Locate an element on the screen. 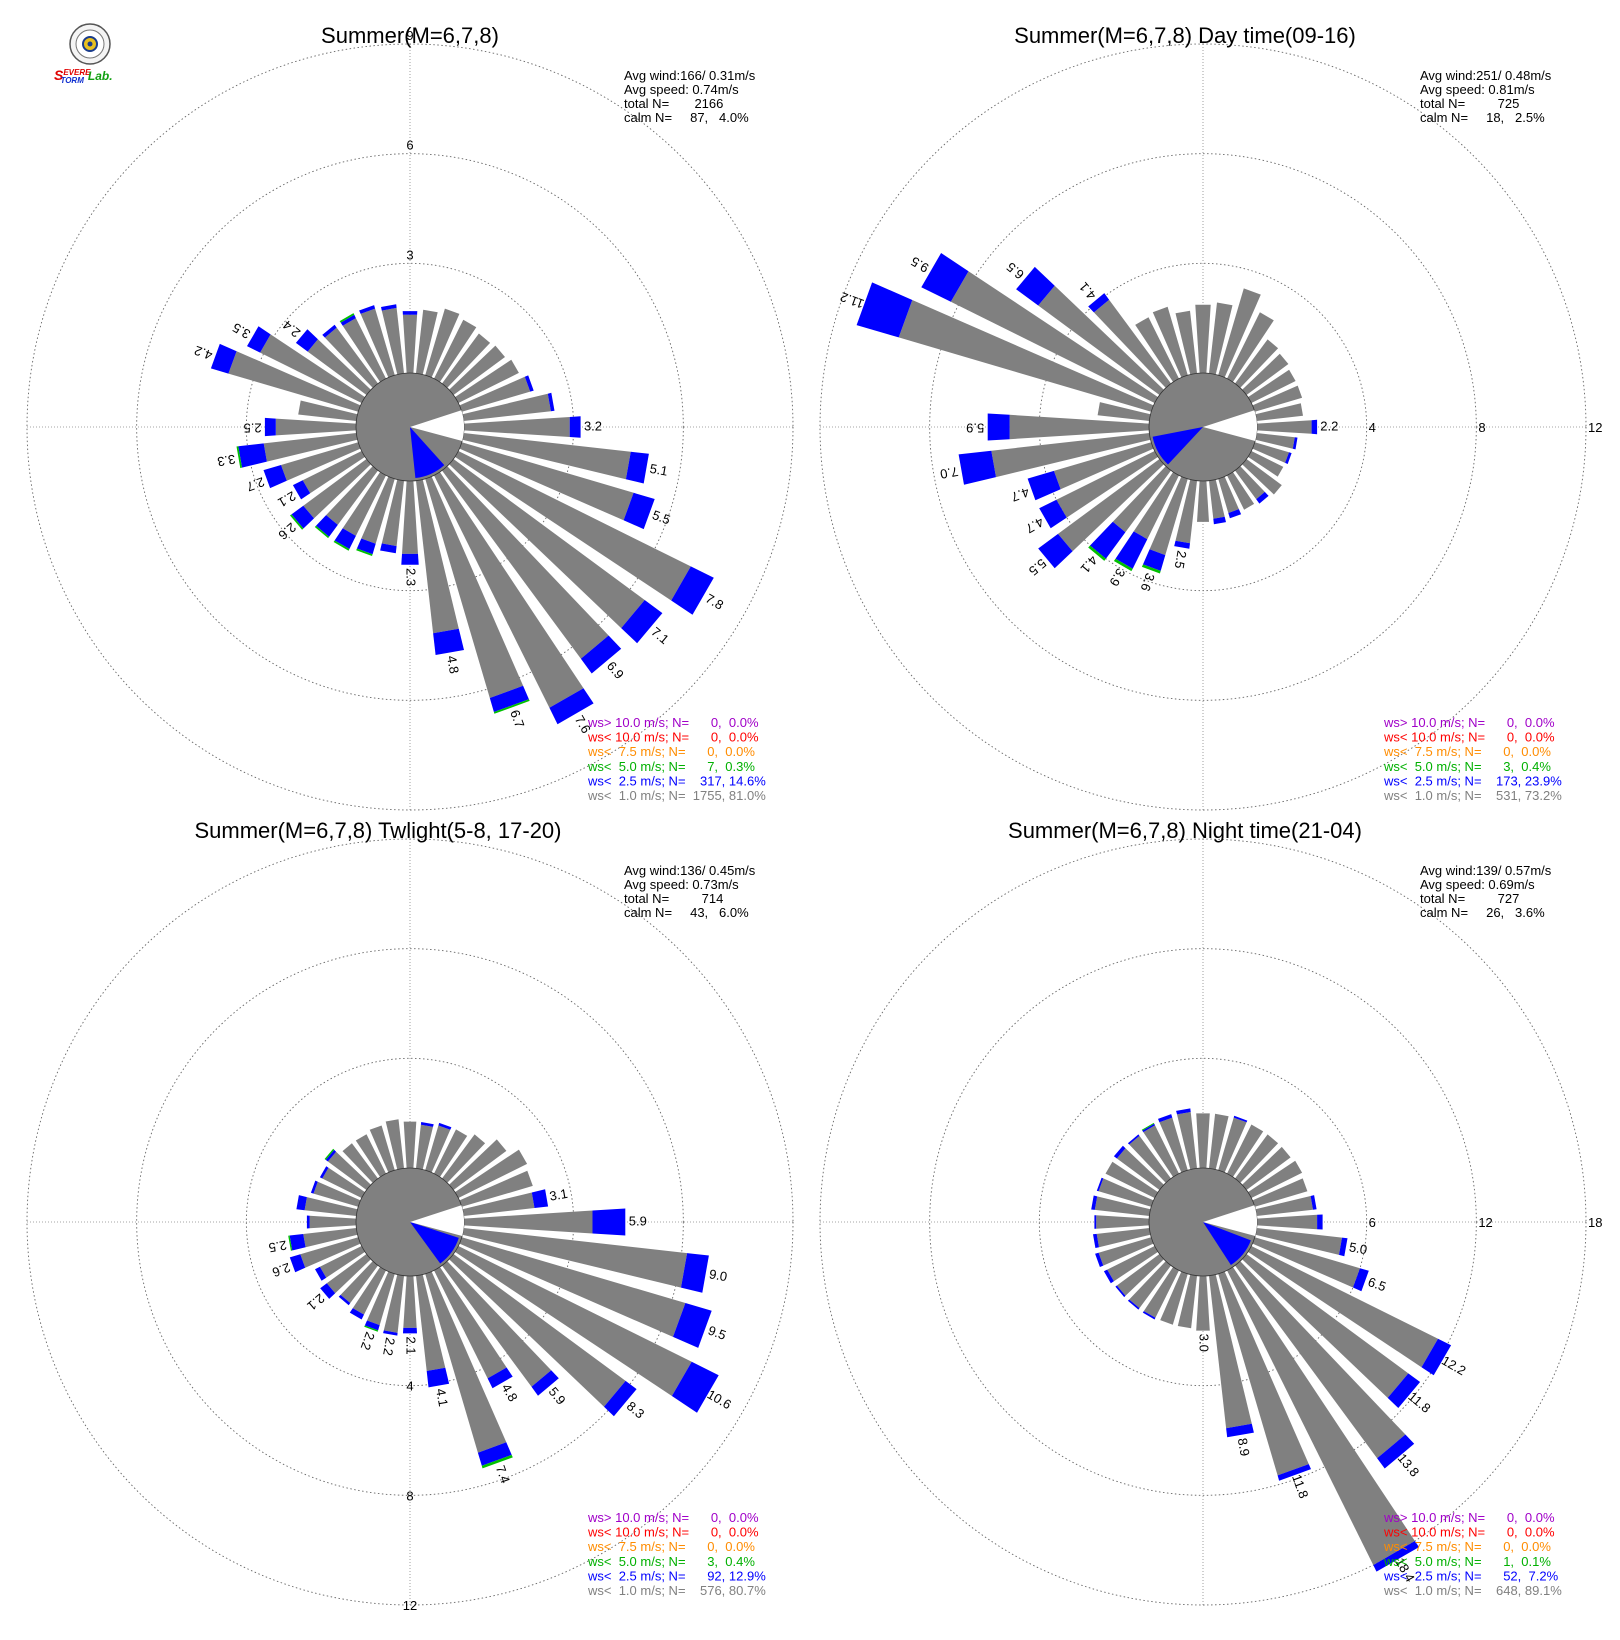  legend-entry: ws< 5.0 m/s; N= 7, 0.3% is located at coordinates (671, 766).